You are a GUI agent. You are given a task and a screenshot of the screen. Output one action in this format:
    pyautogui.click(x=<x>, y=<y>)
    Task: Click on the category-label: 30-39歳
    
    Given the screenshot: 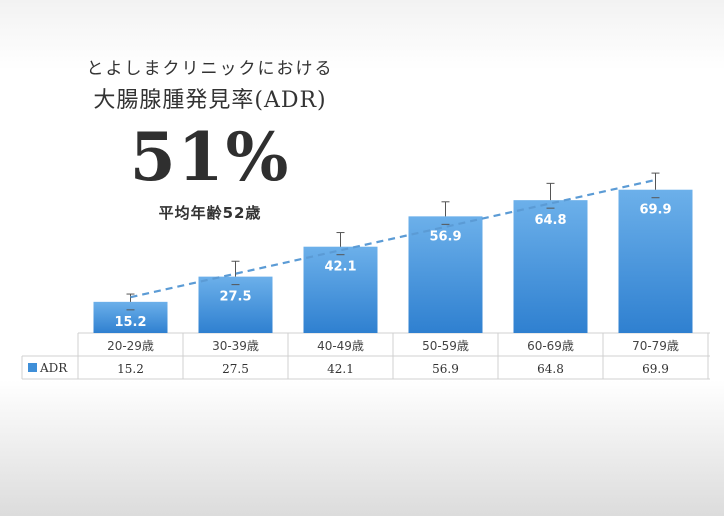 What is the action you would take?
    pyautogui.click(x=235, y=346)
    